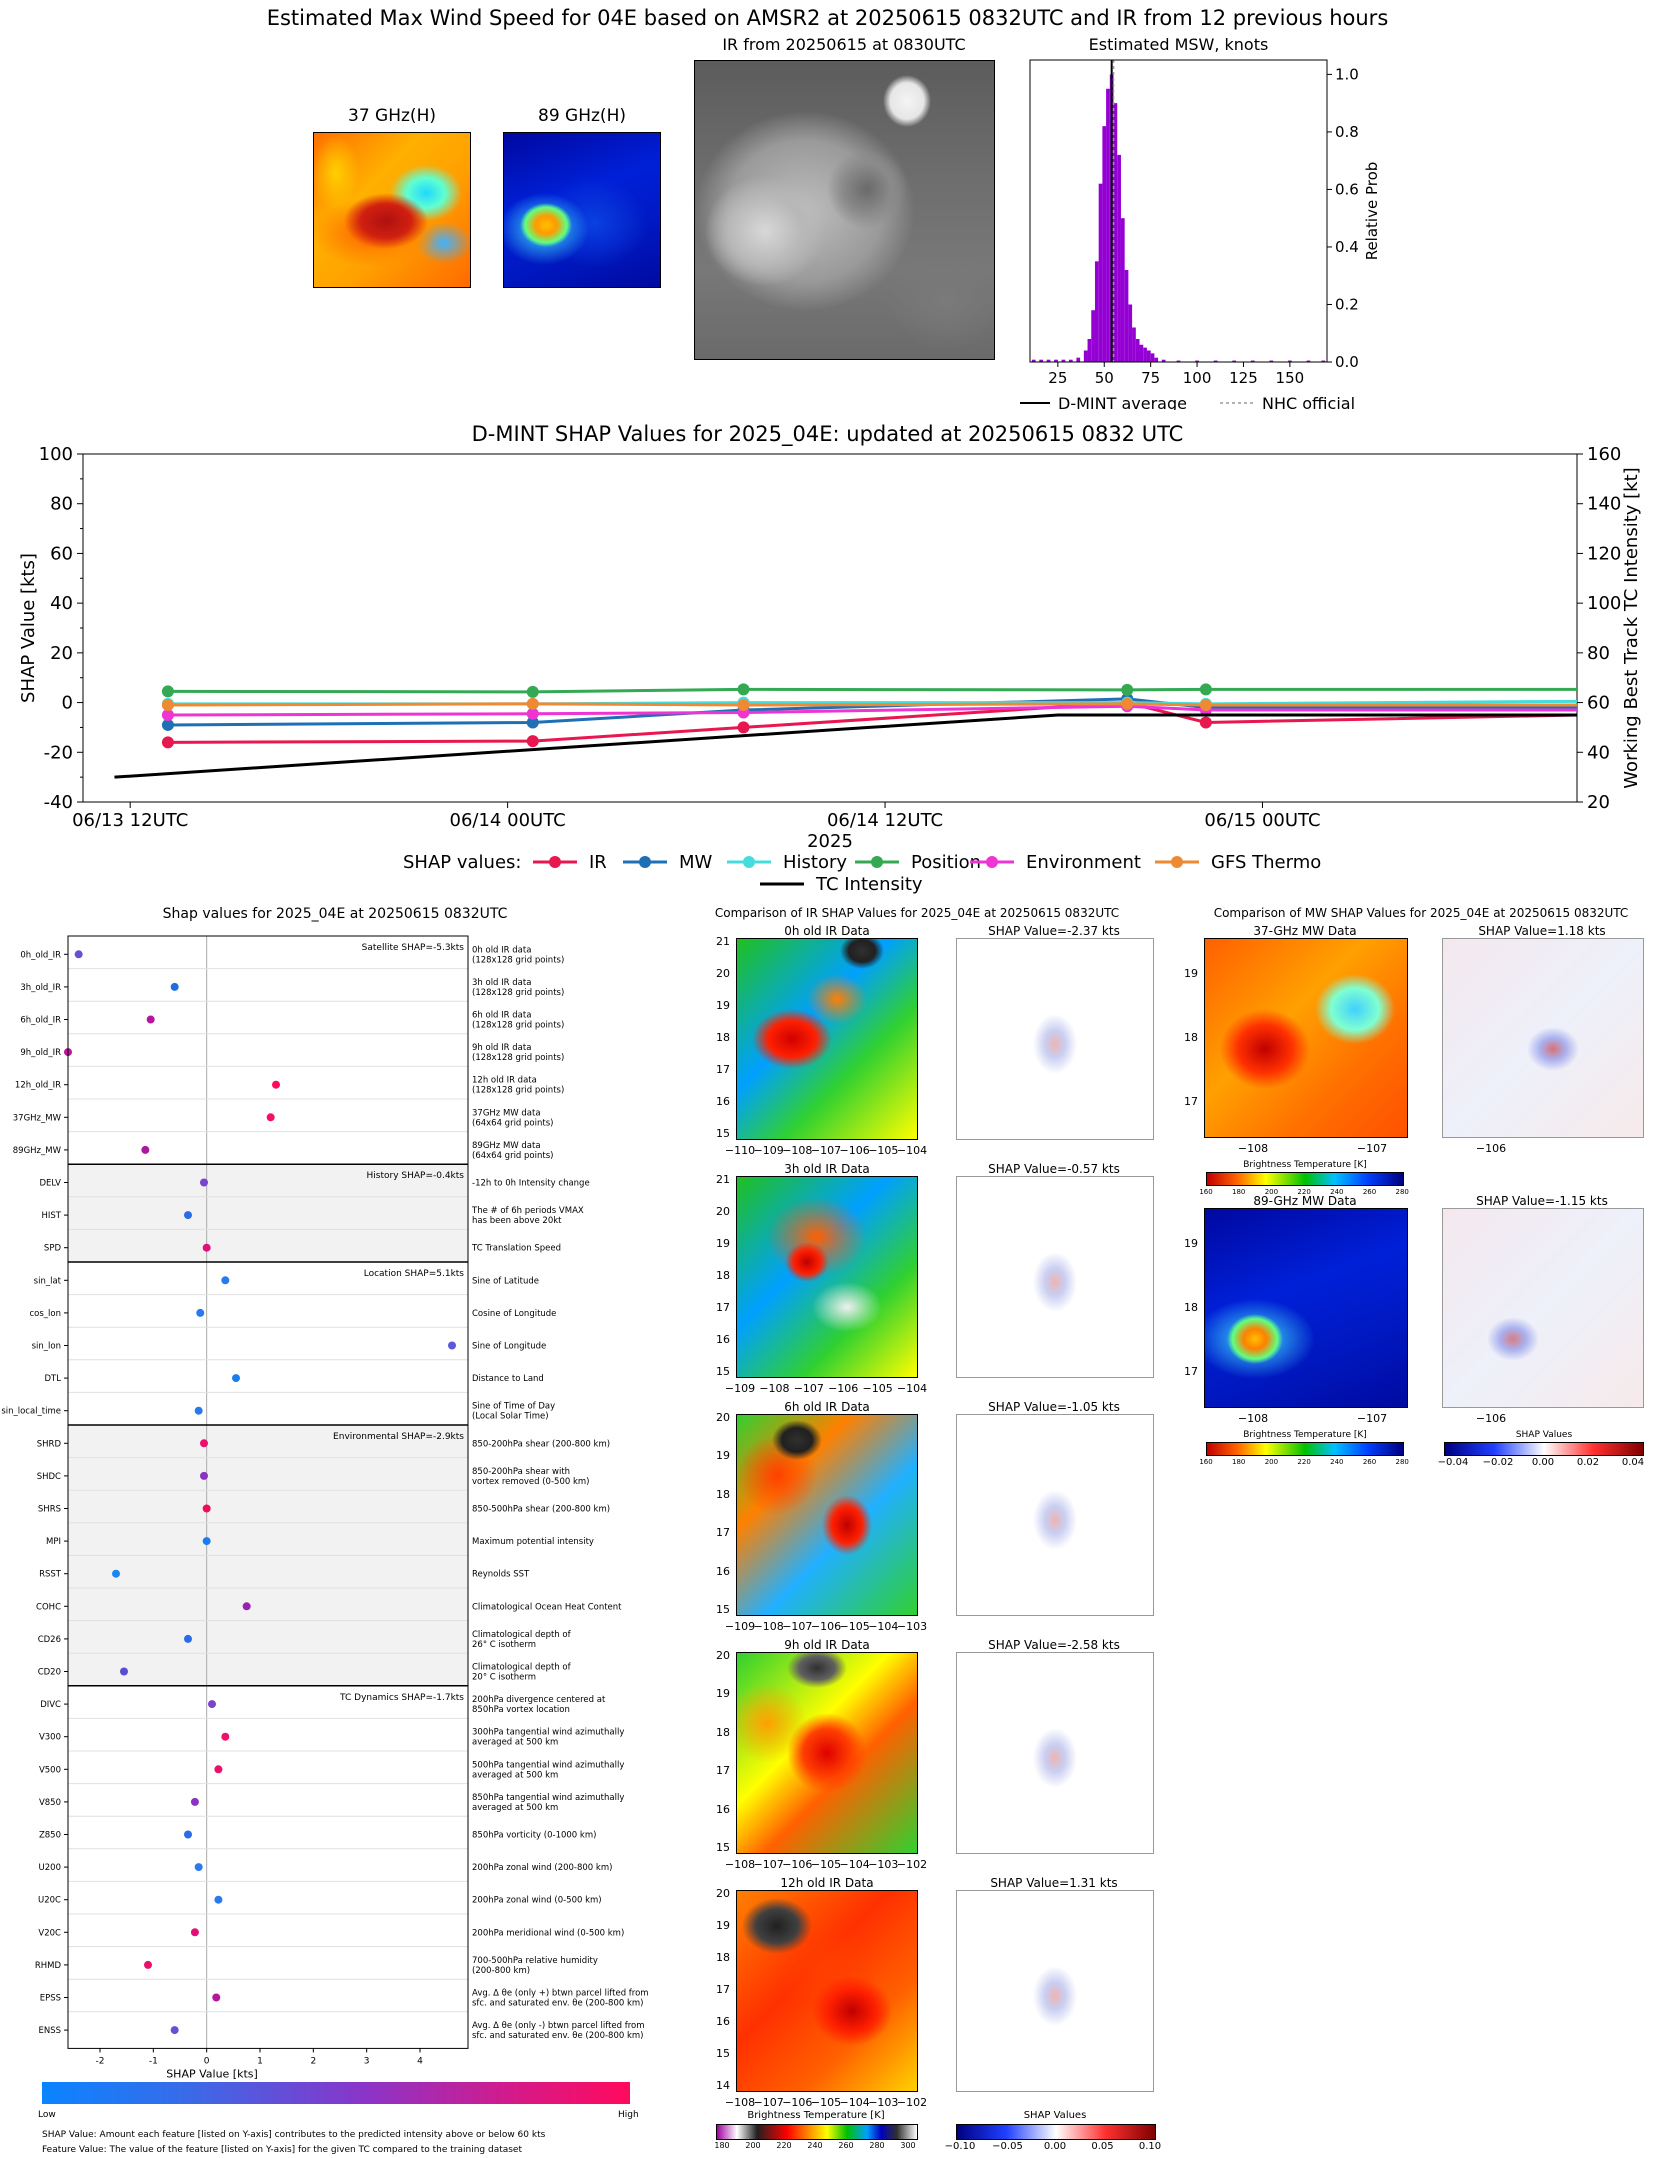 The height and width of the screenshot is (2158, 1655). Describe the element at coordinates (541, 1444) in the screenshot. I see `feature-description: 850-200hPa shear (200-800 km)` at that location.